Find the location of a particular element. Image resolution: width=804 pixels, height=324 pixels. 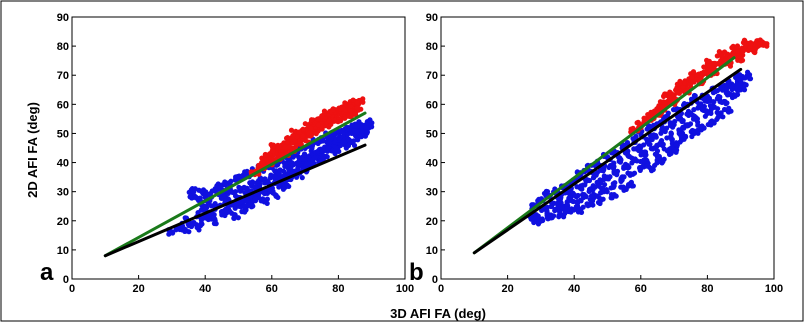

y-axis-title: 2D AFI FA (deg) is located at coordinates (32, 150).